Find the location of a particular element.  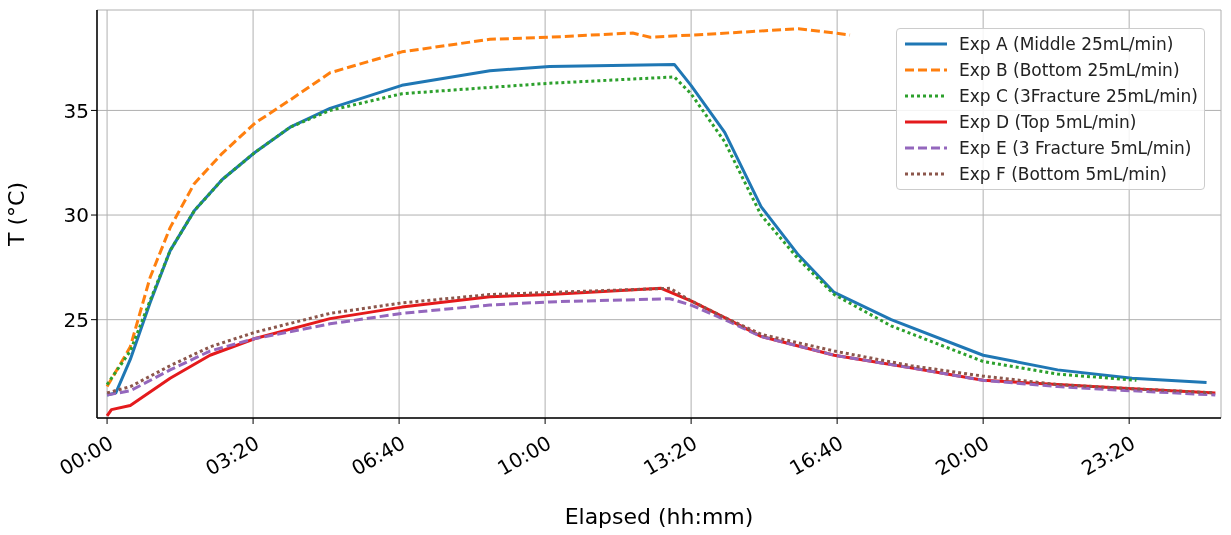

legend-label: Exp E (3 Fracture 5mL/min) is located at coordinates (1075, 148).